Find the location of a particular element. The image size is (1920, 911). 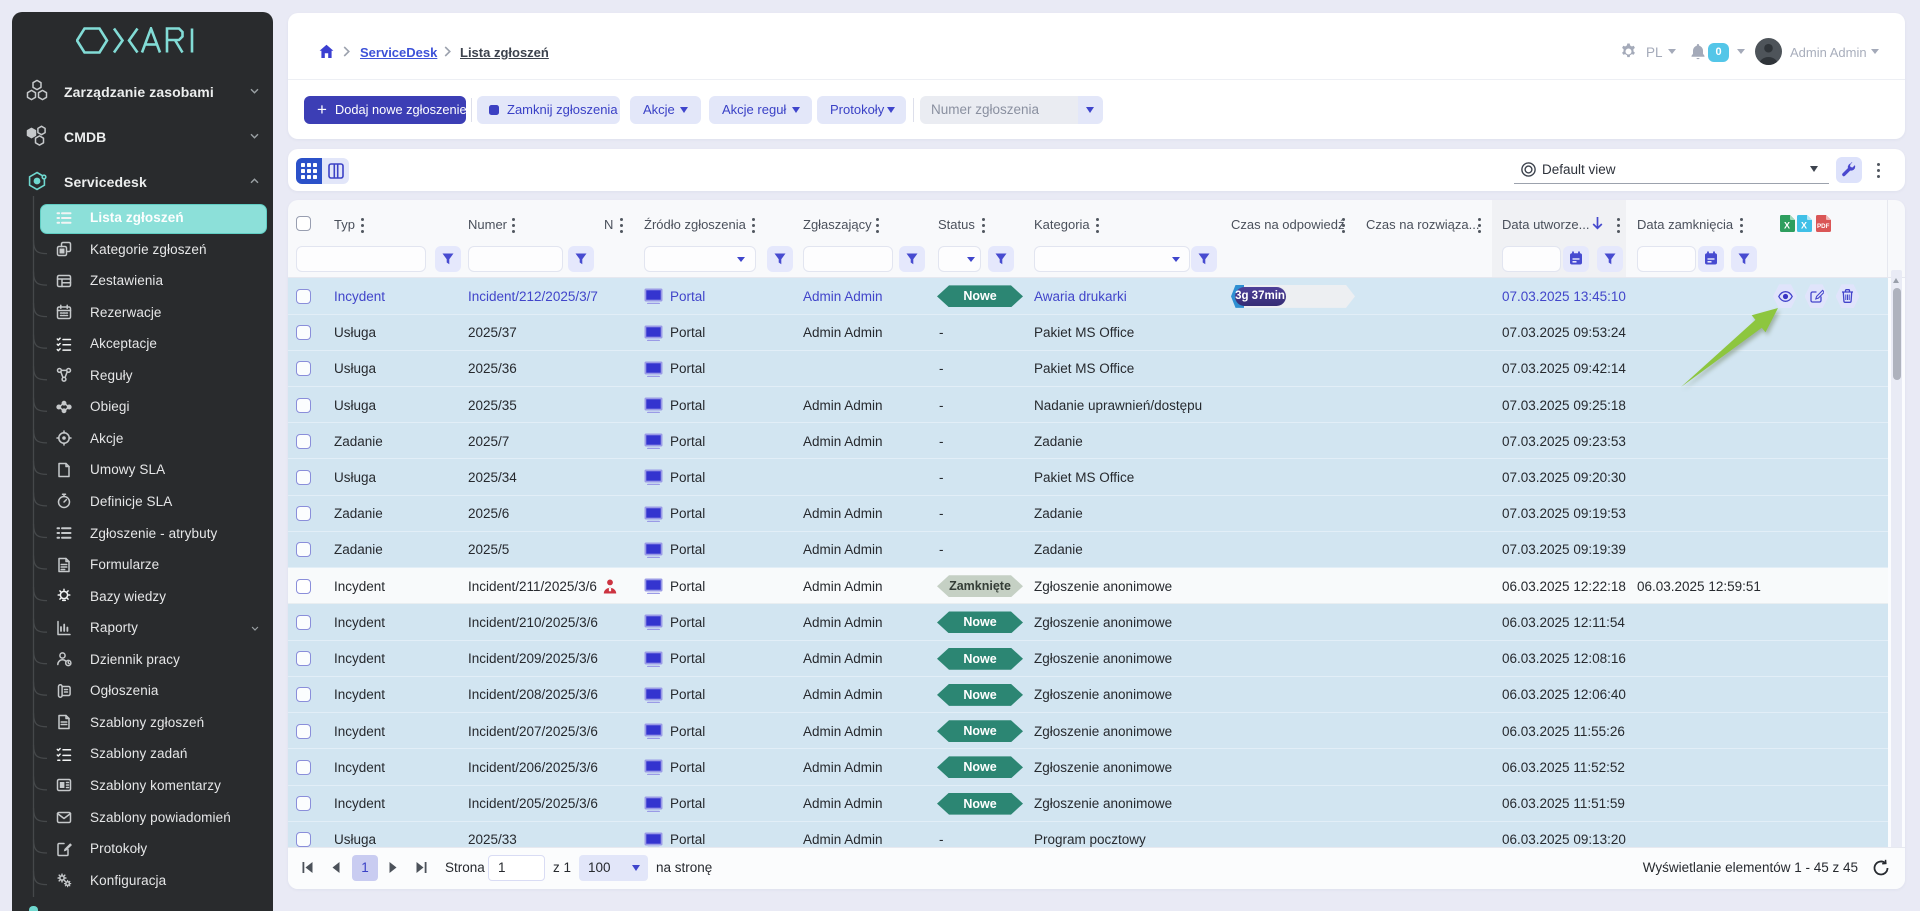

svg-text: PDF is located at coordinates (1823, 226).